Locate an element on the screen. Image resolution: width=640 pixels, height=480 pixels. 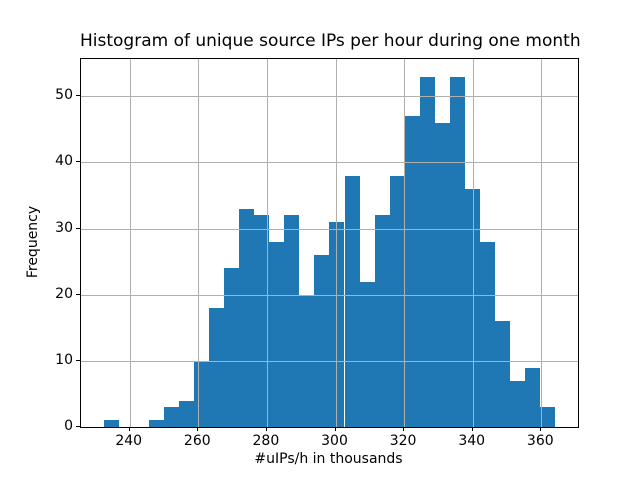
x-tick-label: 320 is located at coordinates (403, 441).